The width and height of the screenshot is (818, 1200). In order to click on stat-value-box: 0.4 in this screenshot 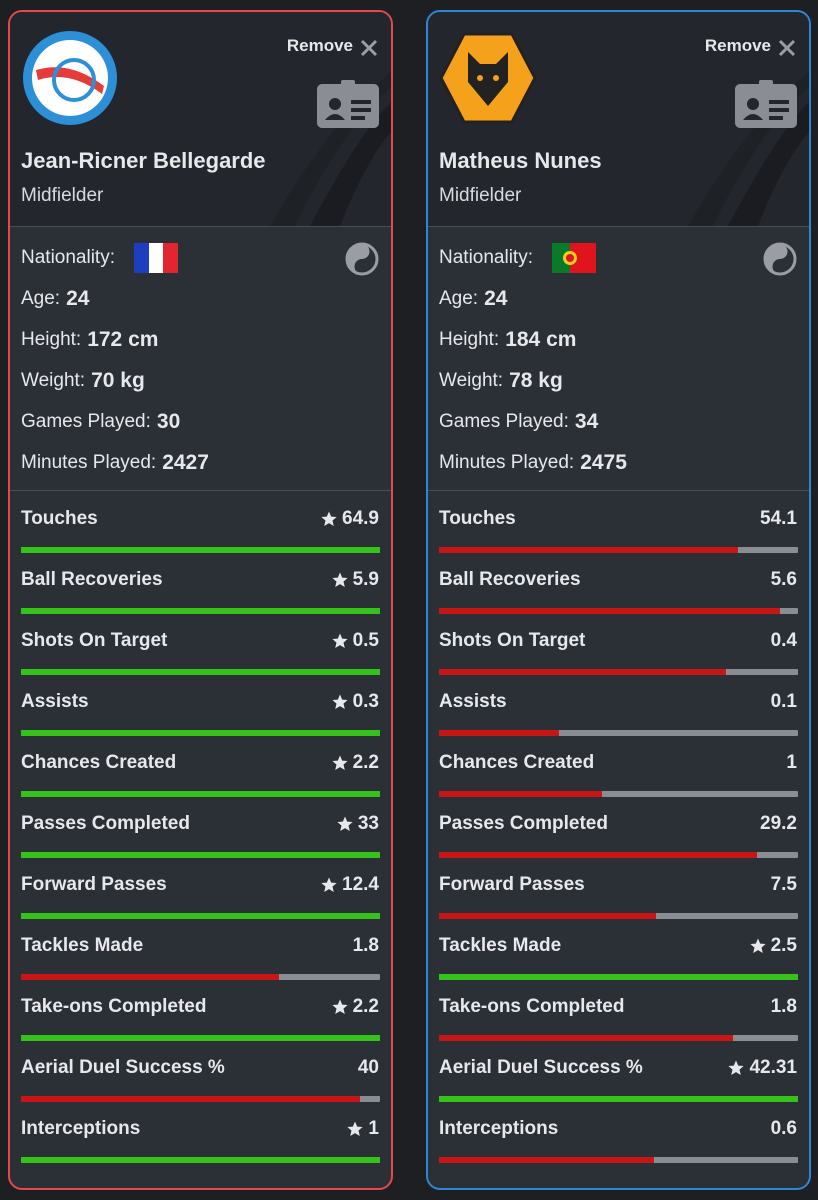, I will do `click(784, 641)`.